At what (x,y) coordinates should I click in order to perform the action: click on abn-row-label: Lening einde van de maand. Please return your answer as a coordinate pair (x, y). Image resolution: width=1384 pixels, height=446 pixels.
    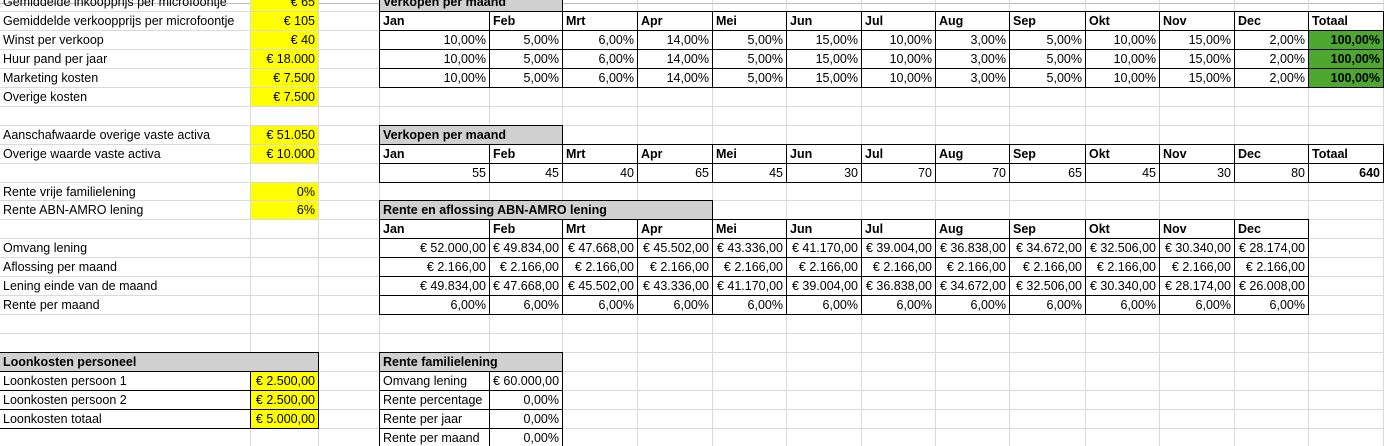
    Looking at the image, I should click on (80, 286).